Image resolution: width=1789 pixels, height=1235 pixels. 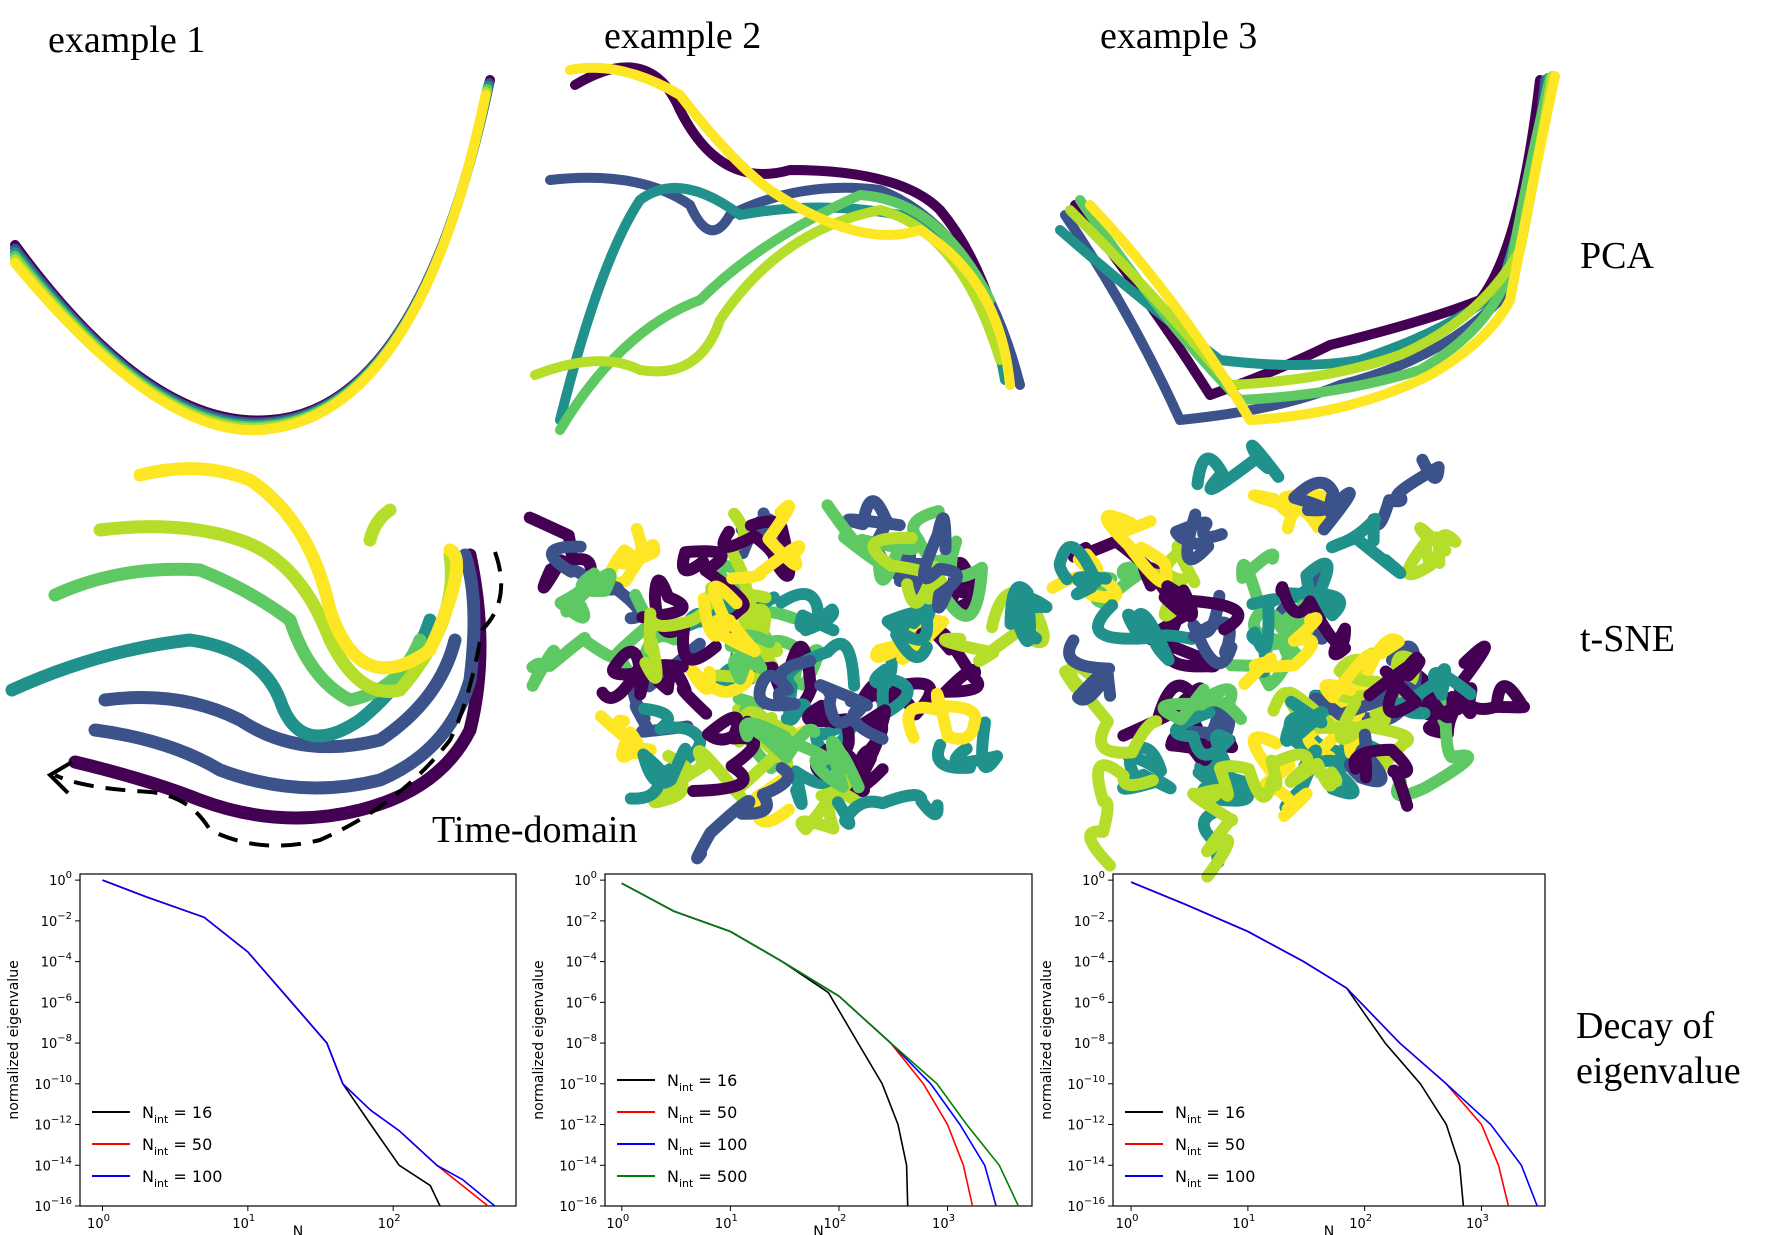 What do you see at coordinates (1645, 1026) in the screenshot?
I see `row-label-decay-1: Decay of` at bounding box center [1645, 1026].